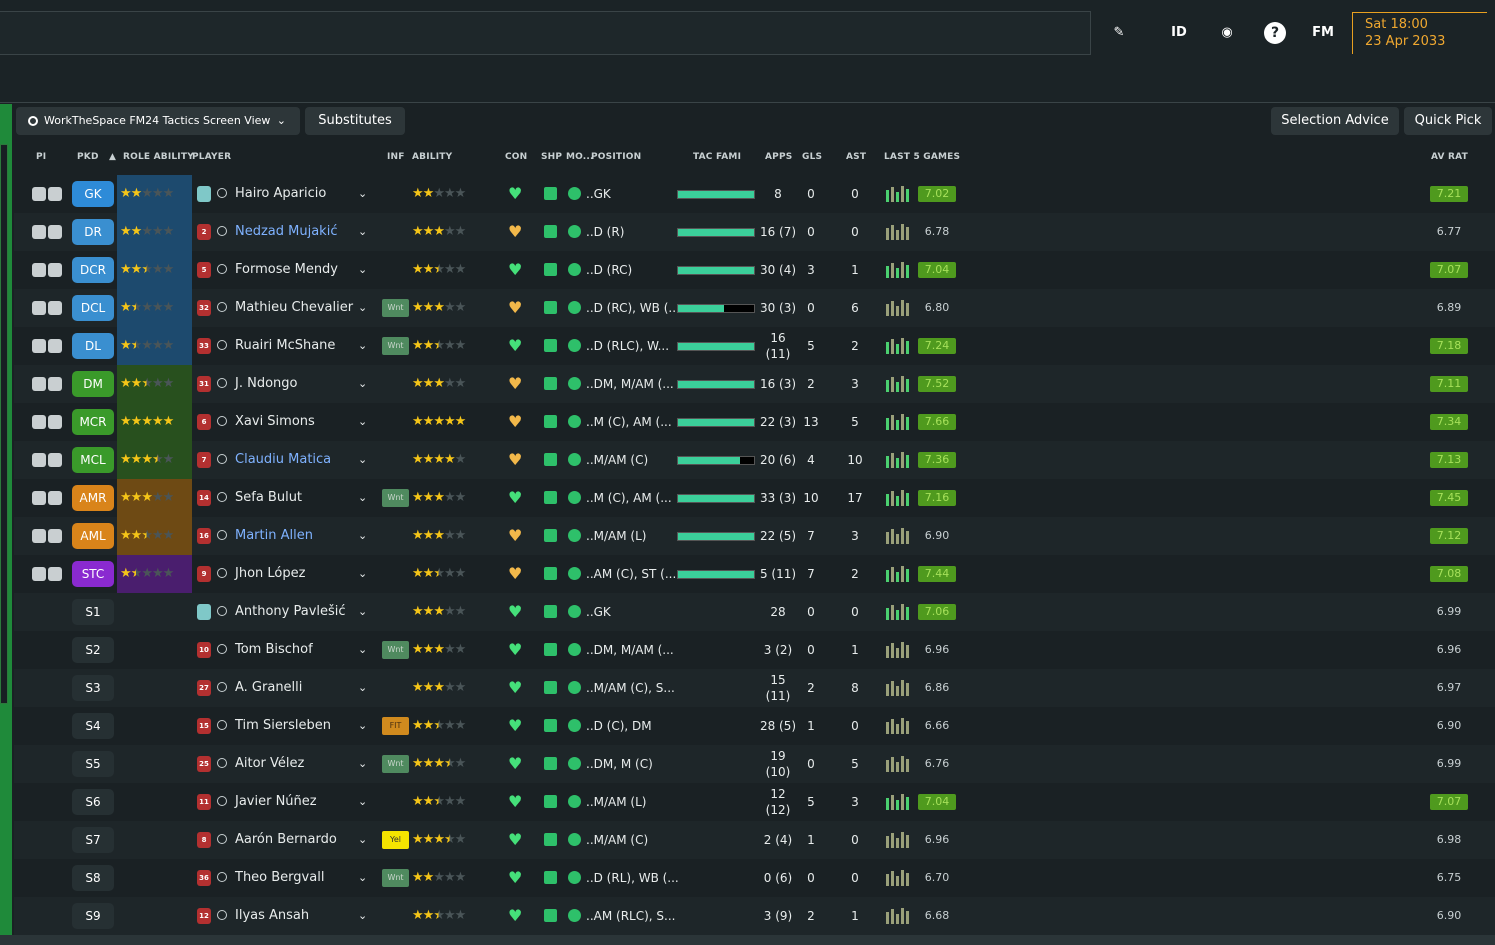 The image size is (1495, 945). What do you see at coordinates (1335, 121) in the screenshot?
I see `selection-advice-button: Selection Advice` at bounding box center [1335, 121].